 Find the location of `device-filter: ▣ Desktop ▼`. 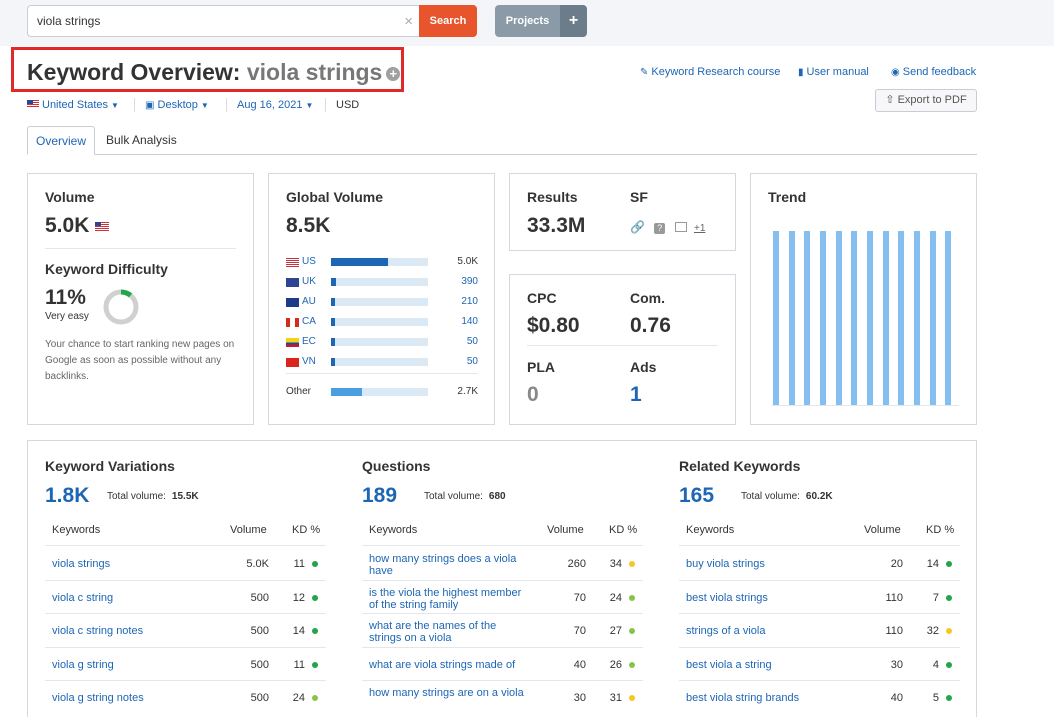

device-filter: ▣ Desktop ▼ is located at coordinates (177, 105).